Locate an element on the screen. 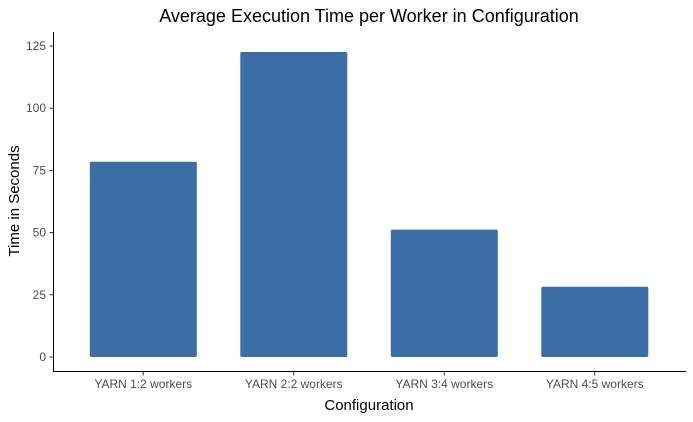 The image size is (693, 422). y-tick-label: 0 is located at coordinates (42, 357).